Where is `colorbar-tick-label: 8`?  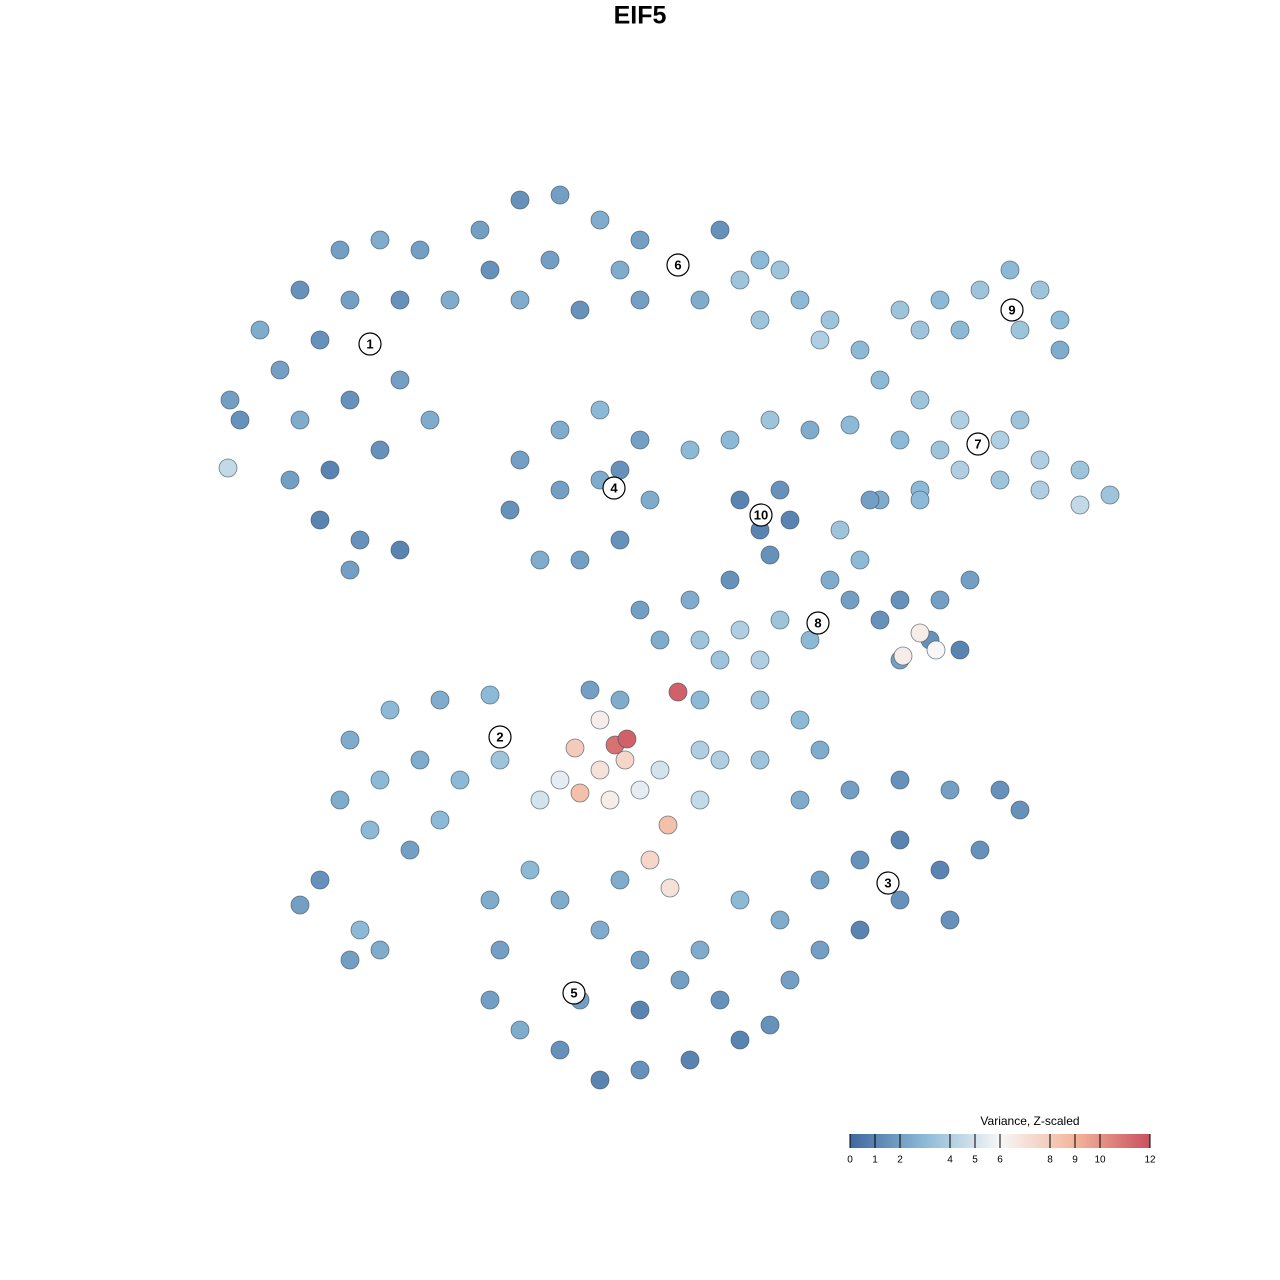
colorbar-tick-label: 8 is located at coordinates (1050, 1160).